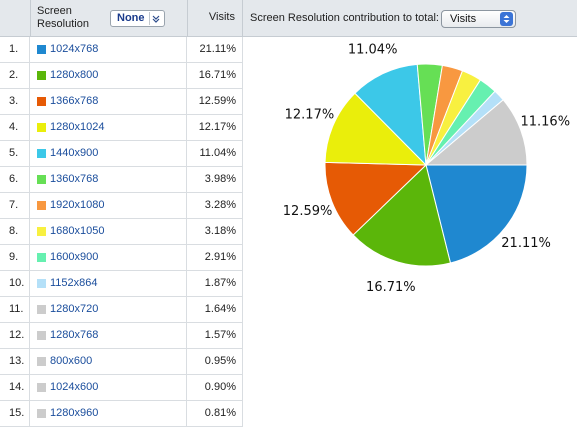  Describe the element at coordinates (74, 257) in the screenshot. I see `resolution-link: 1600x900` at that location.